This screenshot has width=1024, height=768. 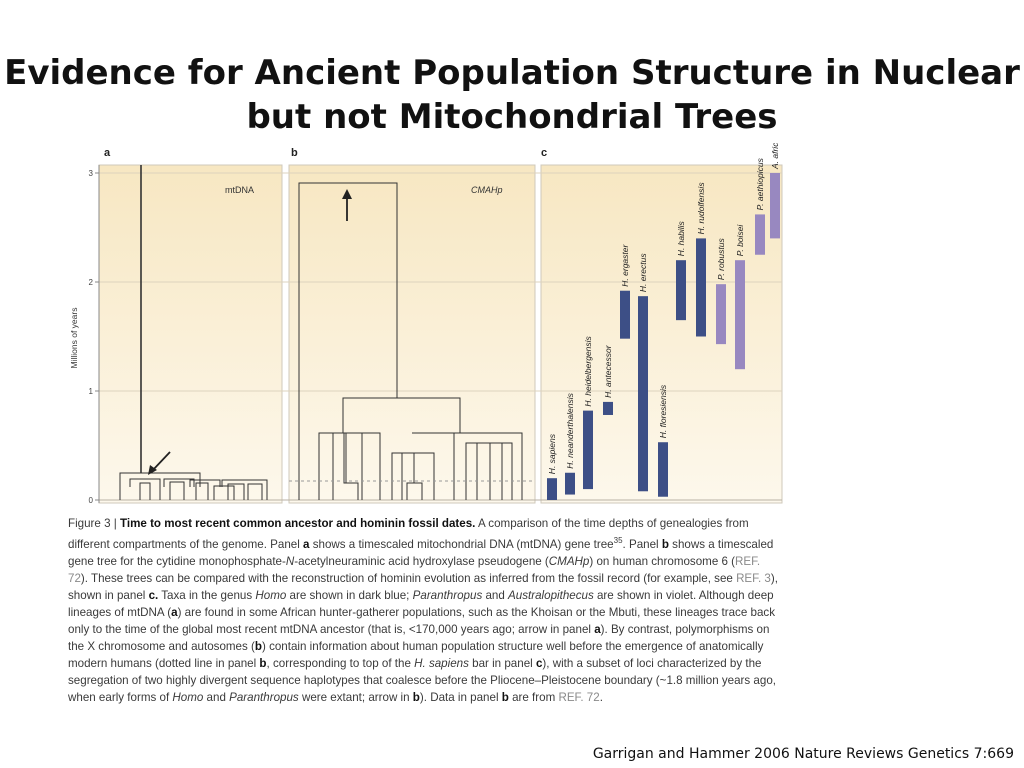 What do you see at coordinates (91, 282) in the screenshot?
I see `y-tick-2: 2` at bounding box center [91, 282].